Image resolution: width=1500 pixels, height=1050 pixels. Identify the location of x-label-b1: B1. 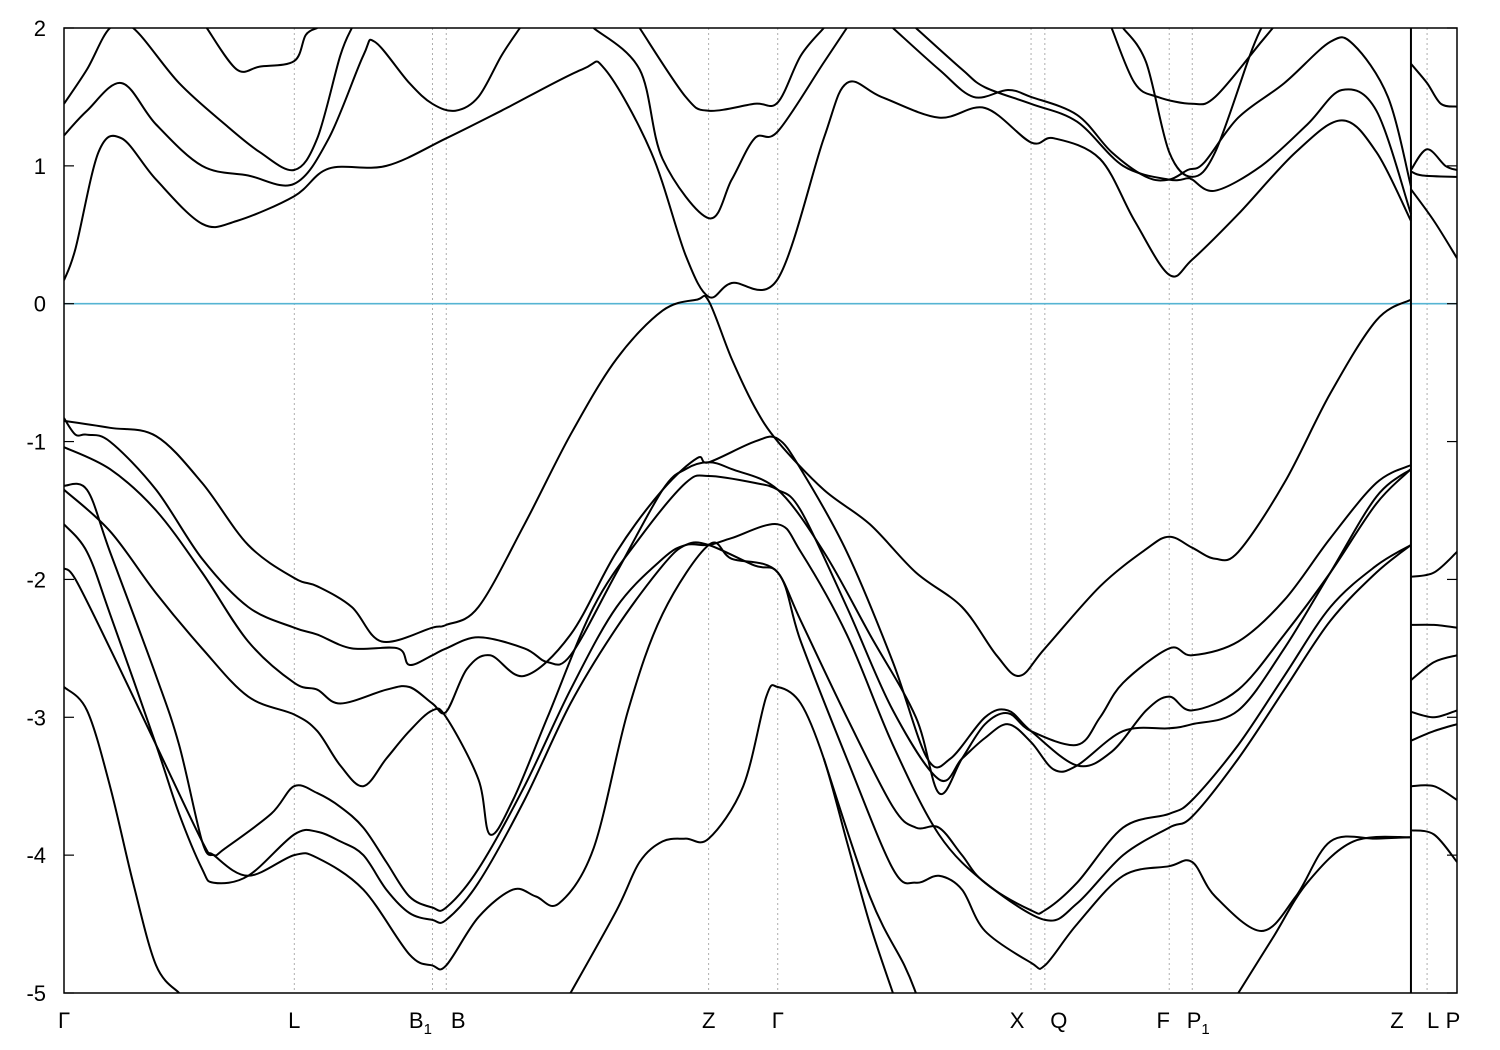
(420, 1023).